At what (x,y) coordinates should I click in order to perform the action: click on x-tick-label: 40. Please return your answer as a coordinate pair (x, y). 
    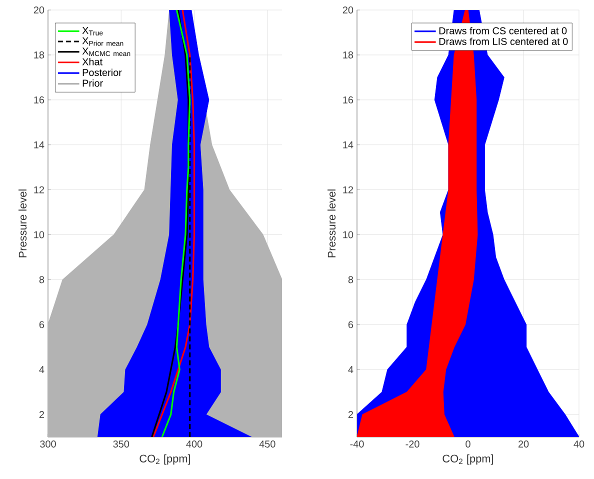
    Looking at the image, I should click on (579, 444).